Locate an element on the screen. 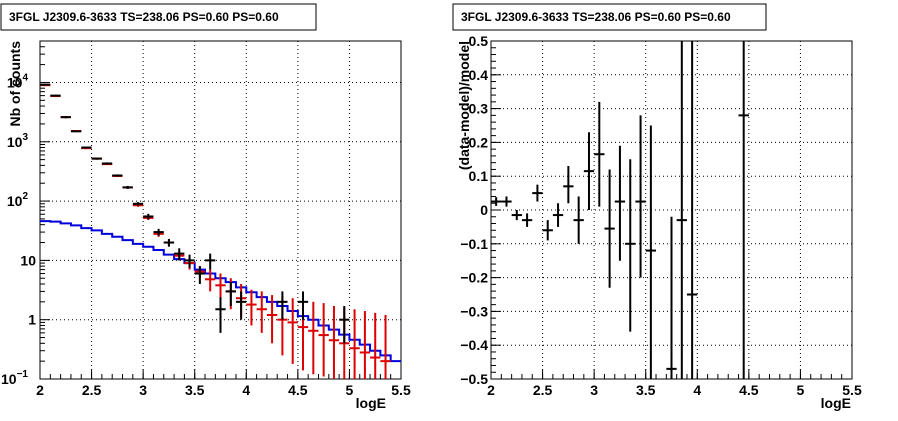 The image size is (898, 421). counts-x-tick-label: 3.5 is located at coordinates (195, 390).